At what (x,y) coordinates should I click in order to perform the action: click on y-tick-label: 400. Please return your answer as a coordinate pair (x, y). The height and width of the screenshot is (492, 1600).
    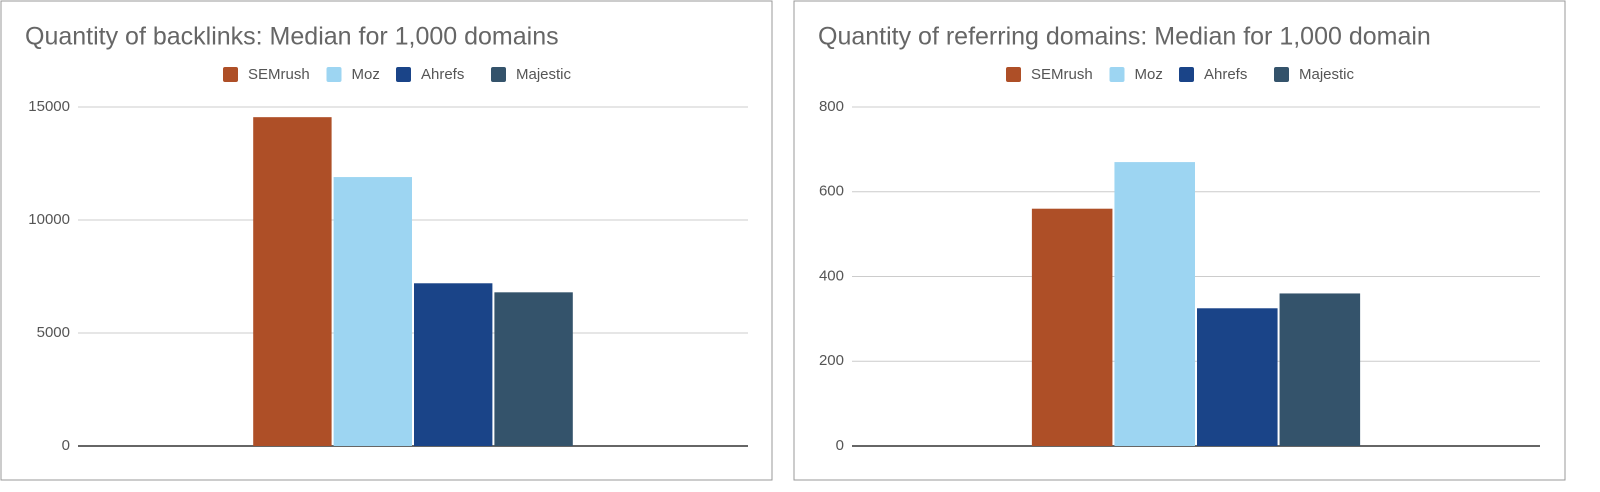
    Looking at the image, I should click on (831, 275).